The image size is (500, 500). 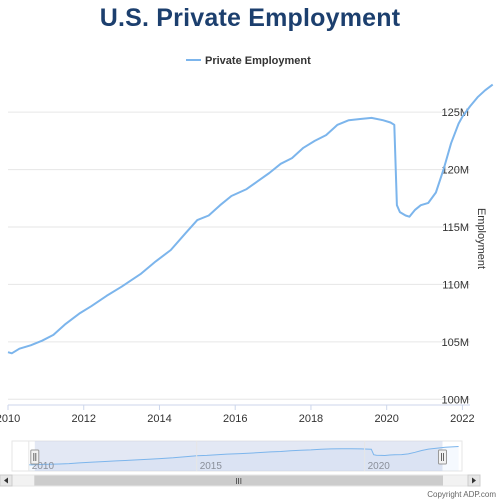 I want to click on x-axis-ticks: 2010 2012 2014 2016 2018 2020 2022, so click(x=237, y=415).